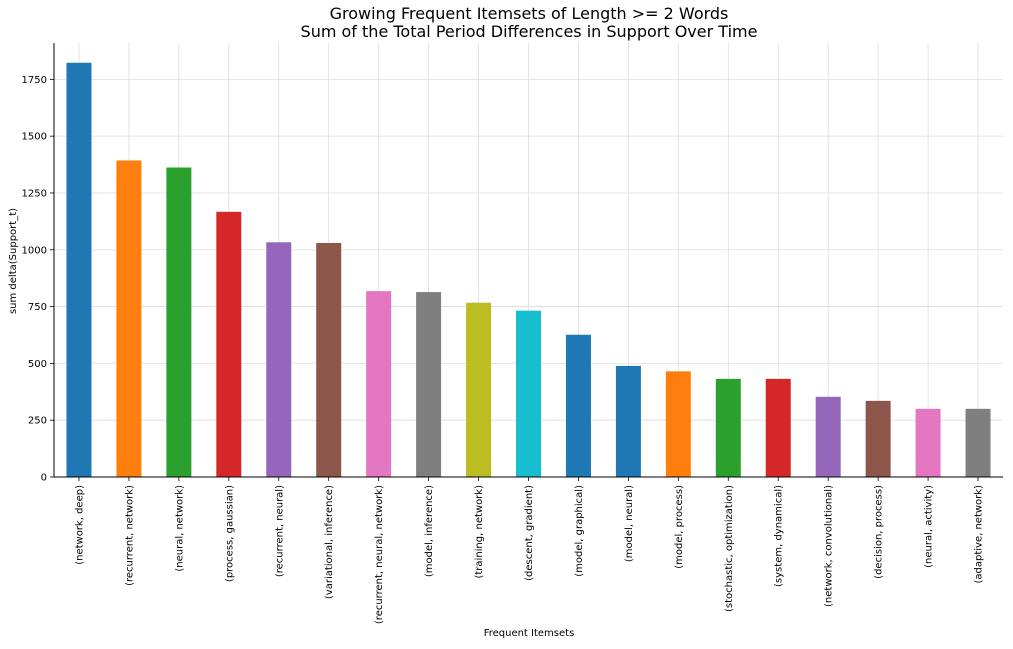 The height and width of the screenshot is (649, 1013). I want to click on x-tick-label: (model, process), so click(679, 527).